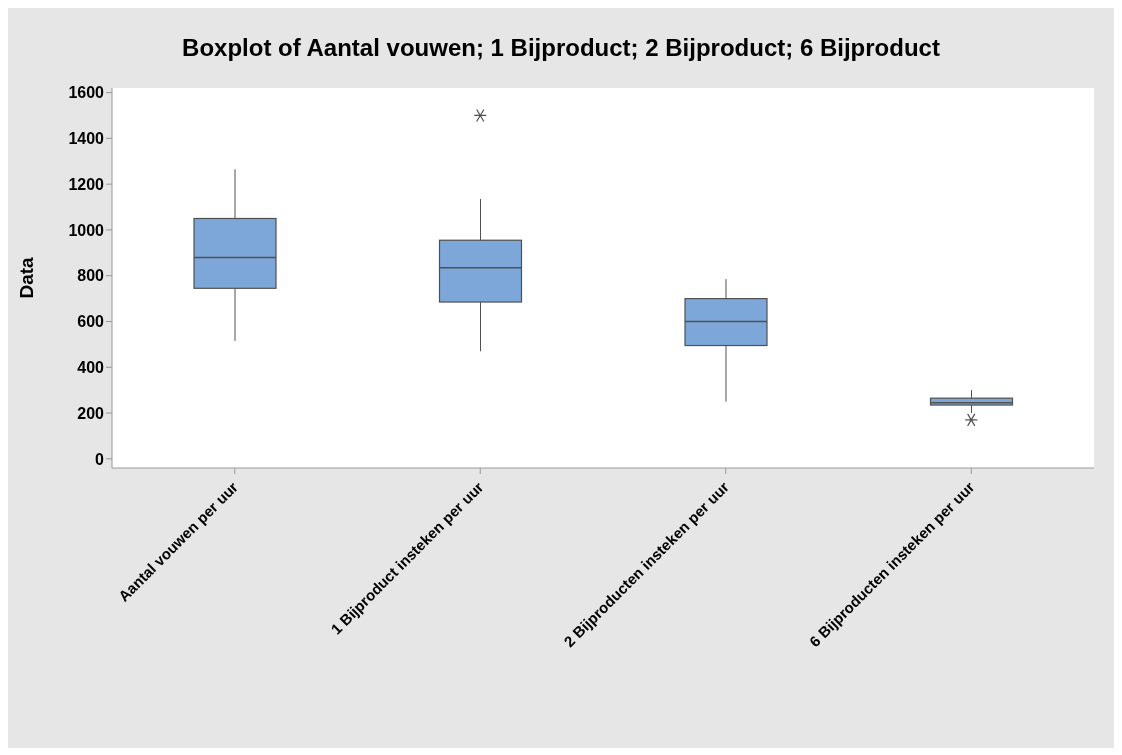 Image resolution: width=1122 pixels, height=755 pixels. What do you see at coordinates (561, 48) in the screenshot?
I see `chart-title: Boxplot of Aantal vouwen; 1 Bijproduct; 2 Bijproduct; 6 Bijproduct` at bounding box center [561, 48].